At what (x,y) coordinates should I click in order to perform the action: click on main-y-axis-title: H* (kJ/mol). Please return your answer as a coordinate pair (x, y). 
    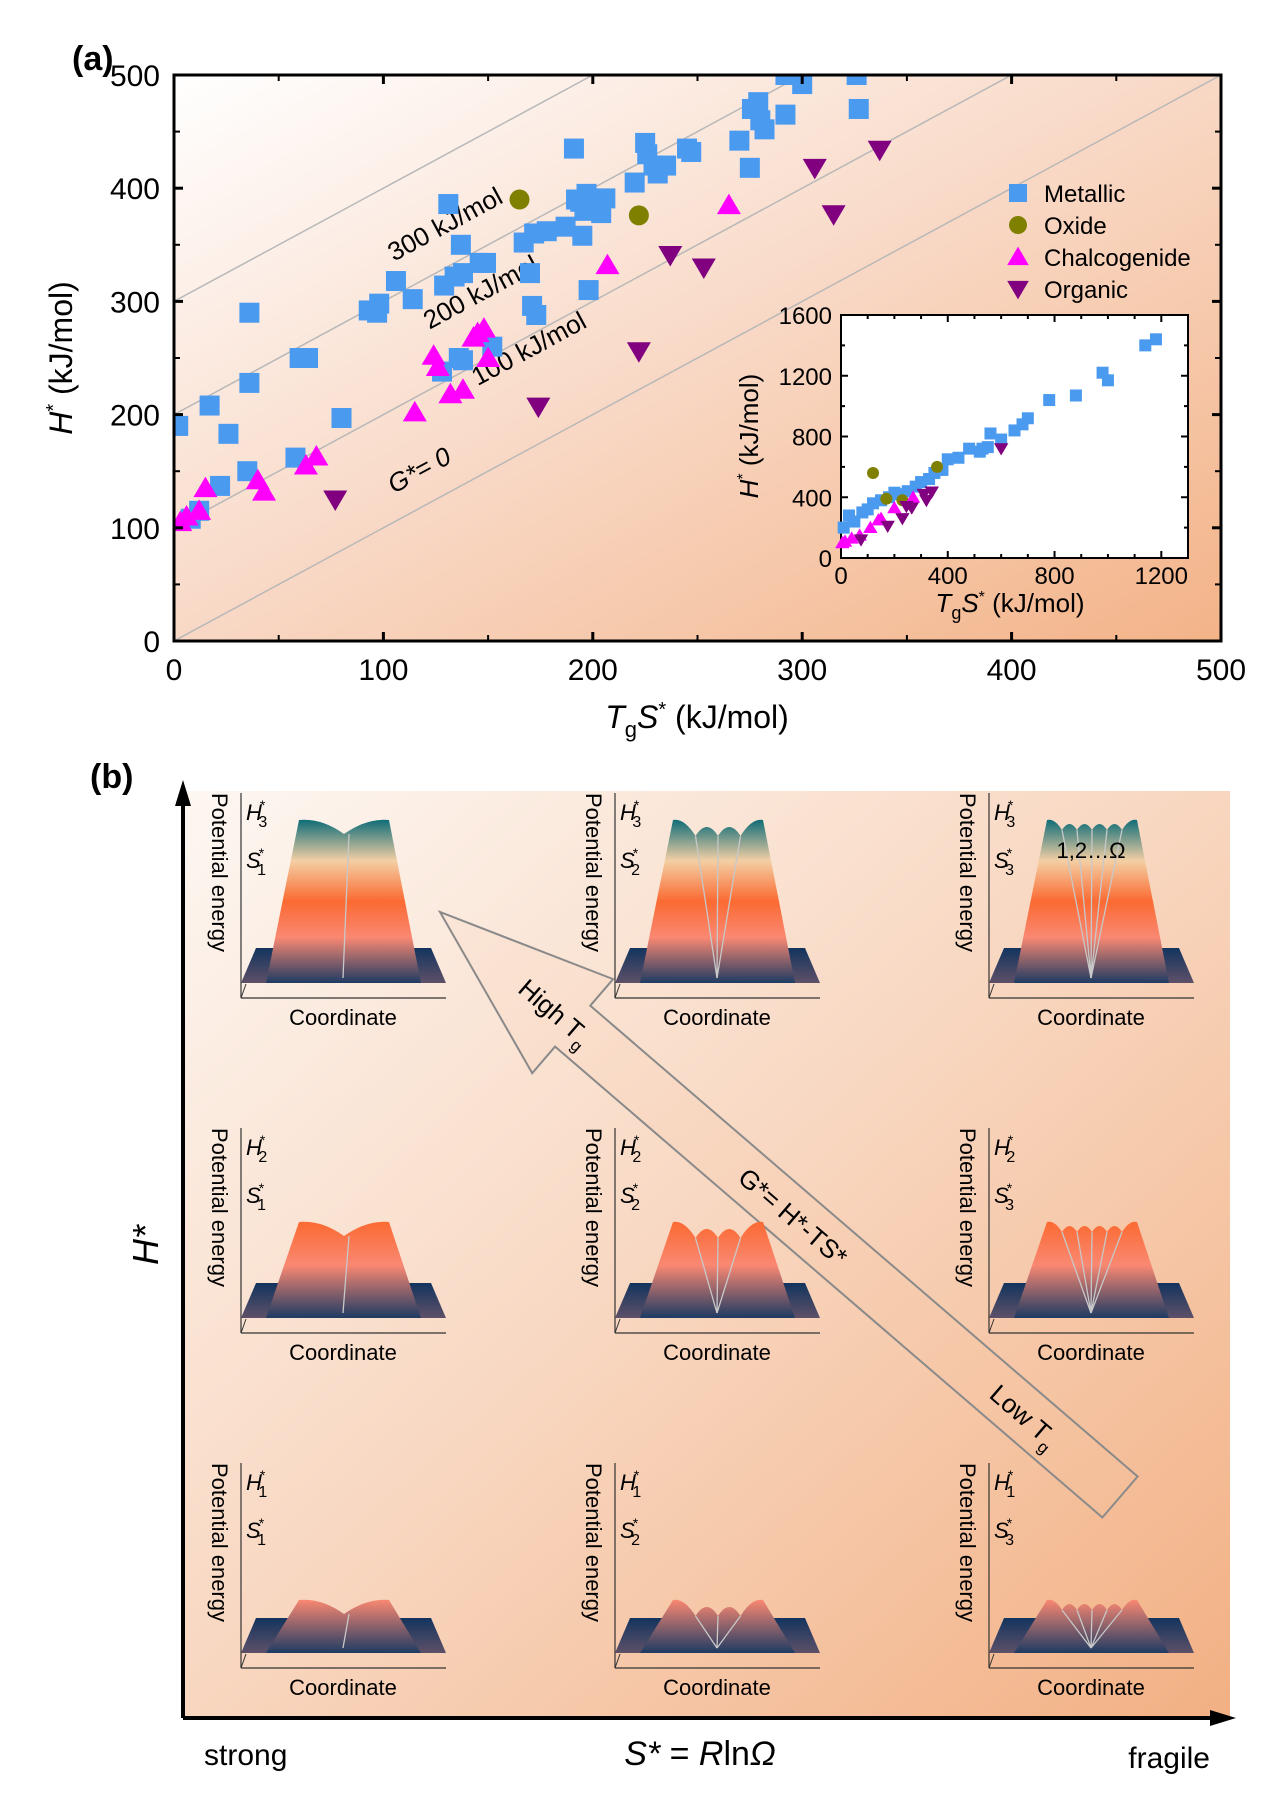
    Looking at the image, I should click on (61, 358).